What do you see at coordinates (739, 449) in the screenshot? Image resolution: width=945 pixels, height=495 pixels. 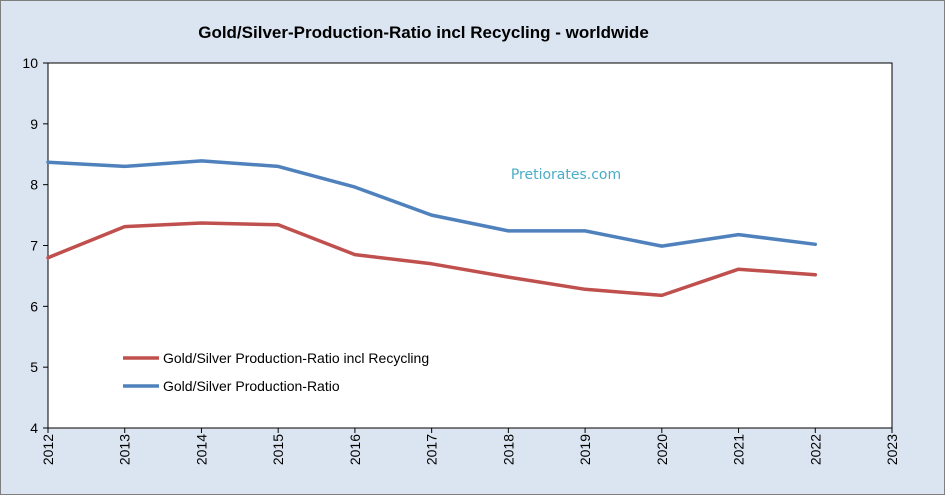 I see `x-tick-label: 2021` at bounding box center [739, 449].